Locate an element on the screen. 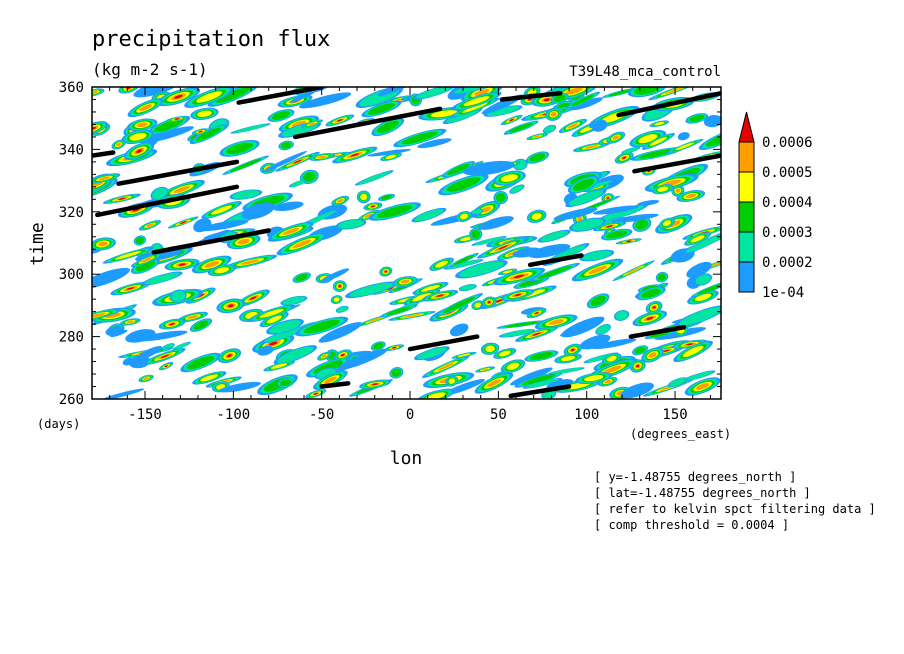  x-tick-label: 50 is located at coordinates (498, 415).